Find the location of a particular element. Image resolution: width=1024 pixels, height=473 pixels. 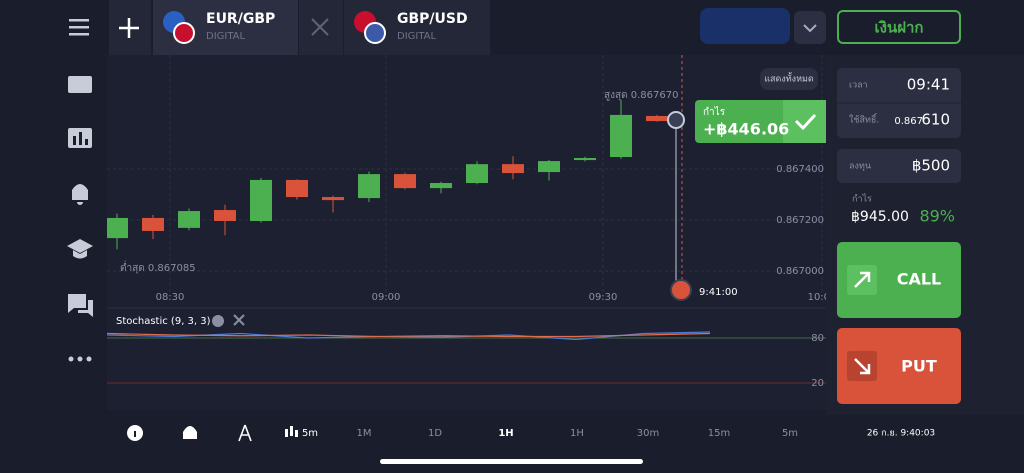

entry-marker is located at coordinates (676, 120).